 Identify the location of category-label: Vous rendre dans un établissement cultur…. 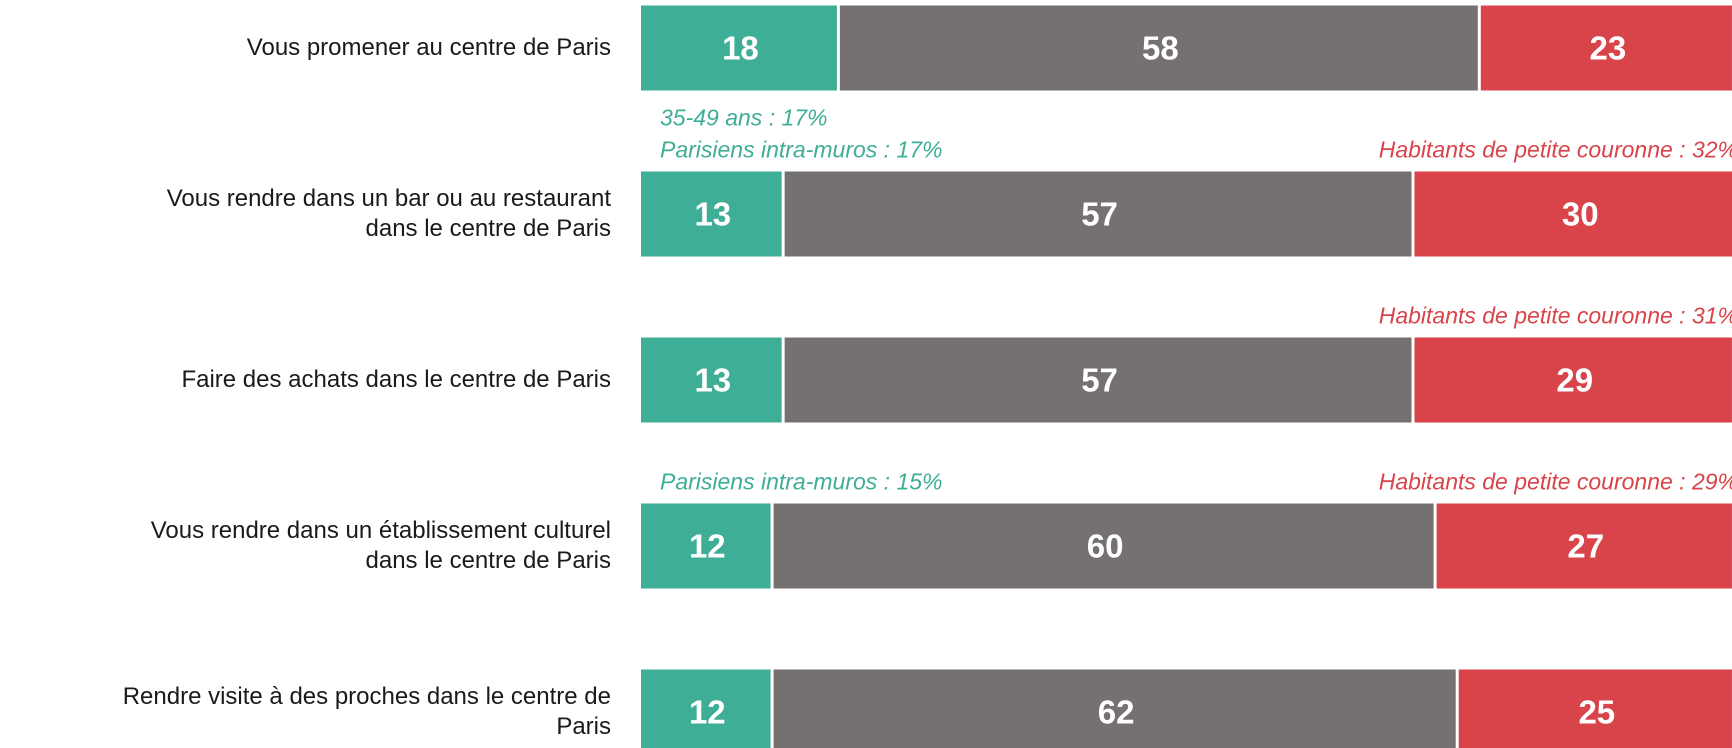
(380, 545).